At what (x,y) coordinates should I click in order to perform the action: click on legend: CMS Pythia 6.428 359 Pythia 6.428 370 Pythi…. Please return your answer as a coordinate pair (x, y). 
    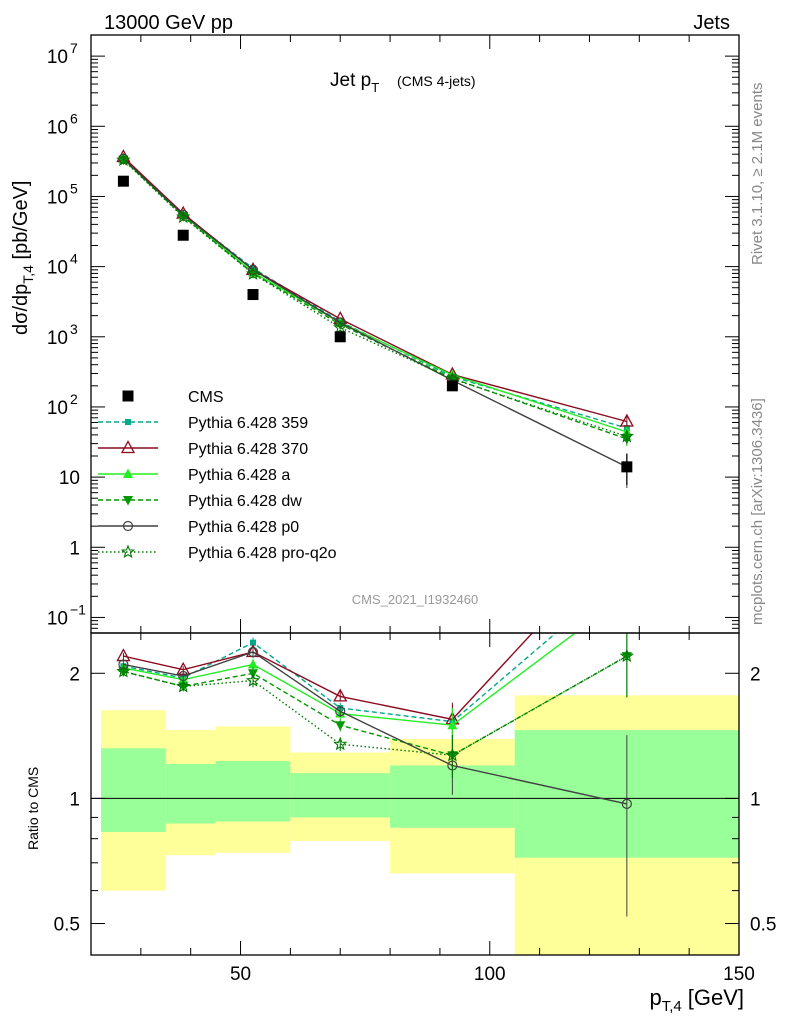
    Looking at the image, I should click on (217, 475).